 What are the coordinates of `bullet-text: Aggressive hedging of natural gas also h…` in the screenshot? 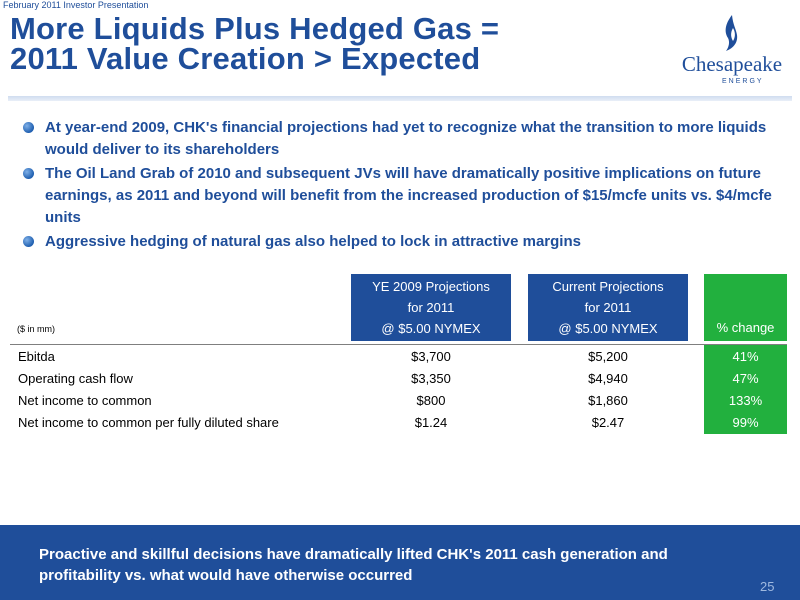 It's located at (313, 241).